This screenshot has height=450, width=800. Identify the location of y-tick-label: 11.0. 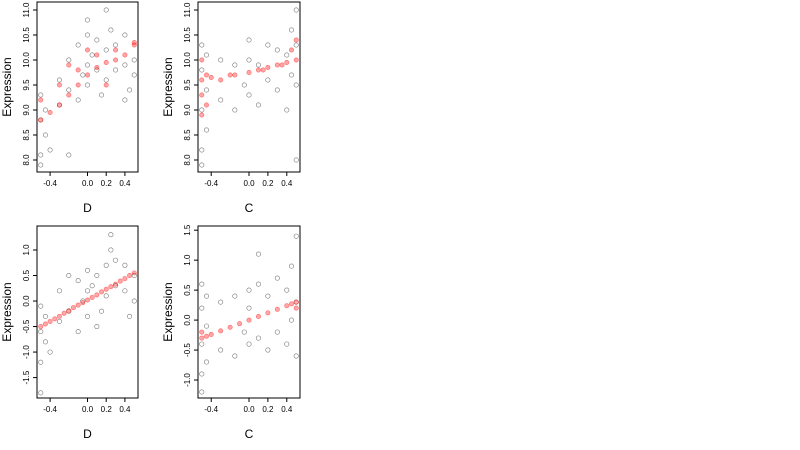
(187, 10).